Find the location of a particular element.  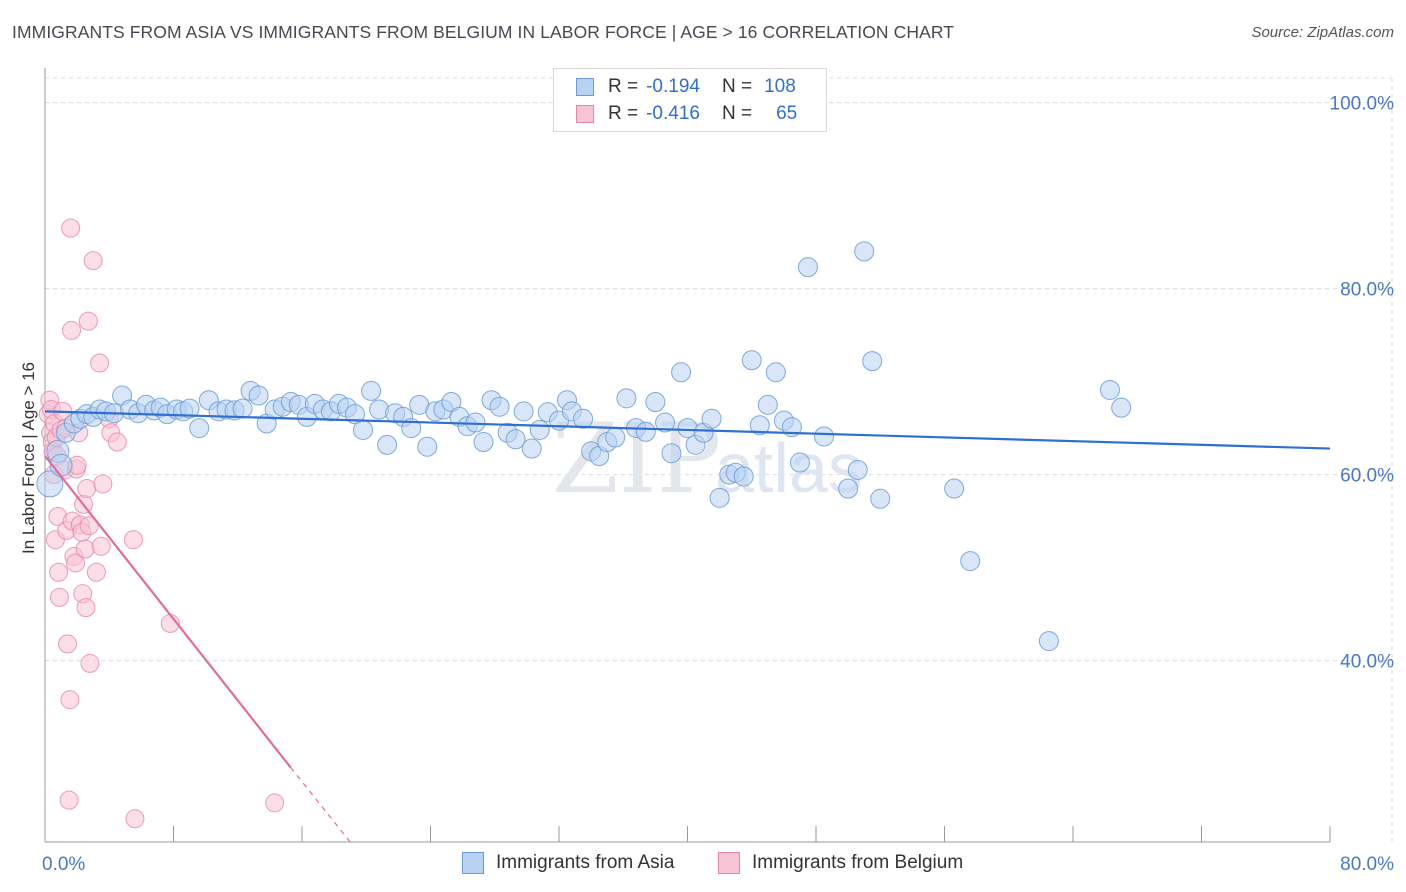

legend-label-belgium: Immigrants from Belgium is located at coordinates (858, 862).